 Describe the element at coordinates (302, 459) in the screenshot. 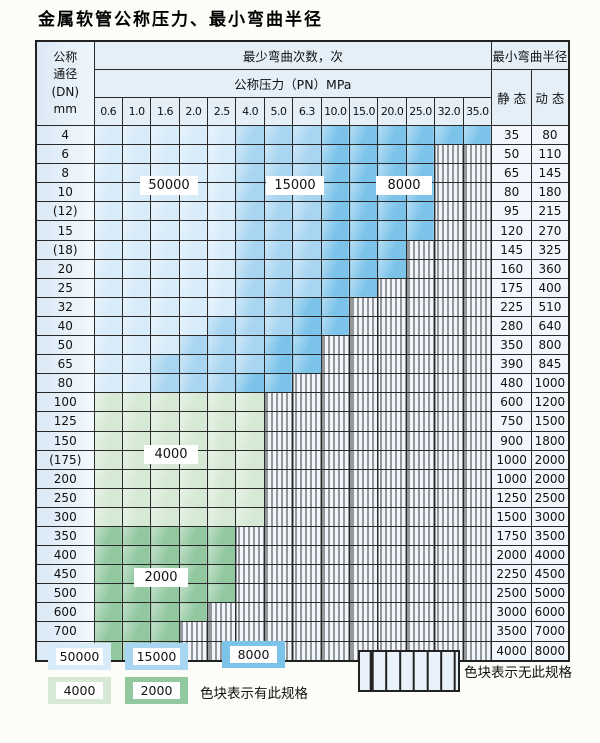

I see `table-row: (175) 1000 2000` at that location.